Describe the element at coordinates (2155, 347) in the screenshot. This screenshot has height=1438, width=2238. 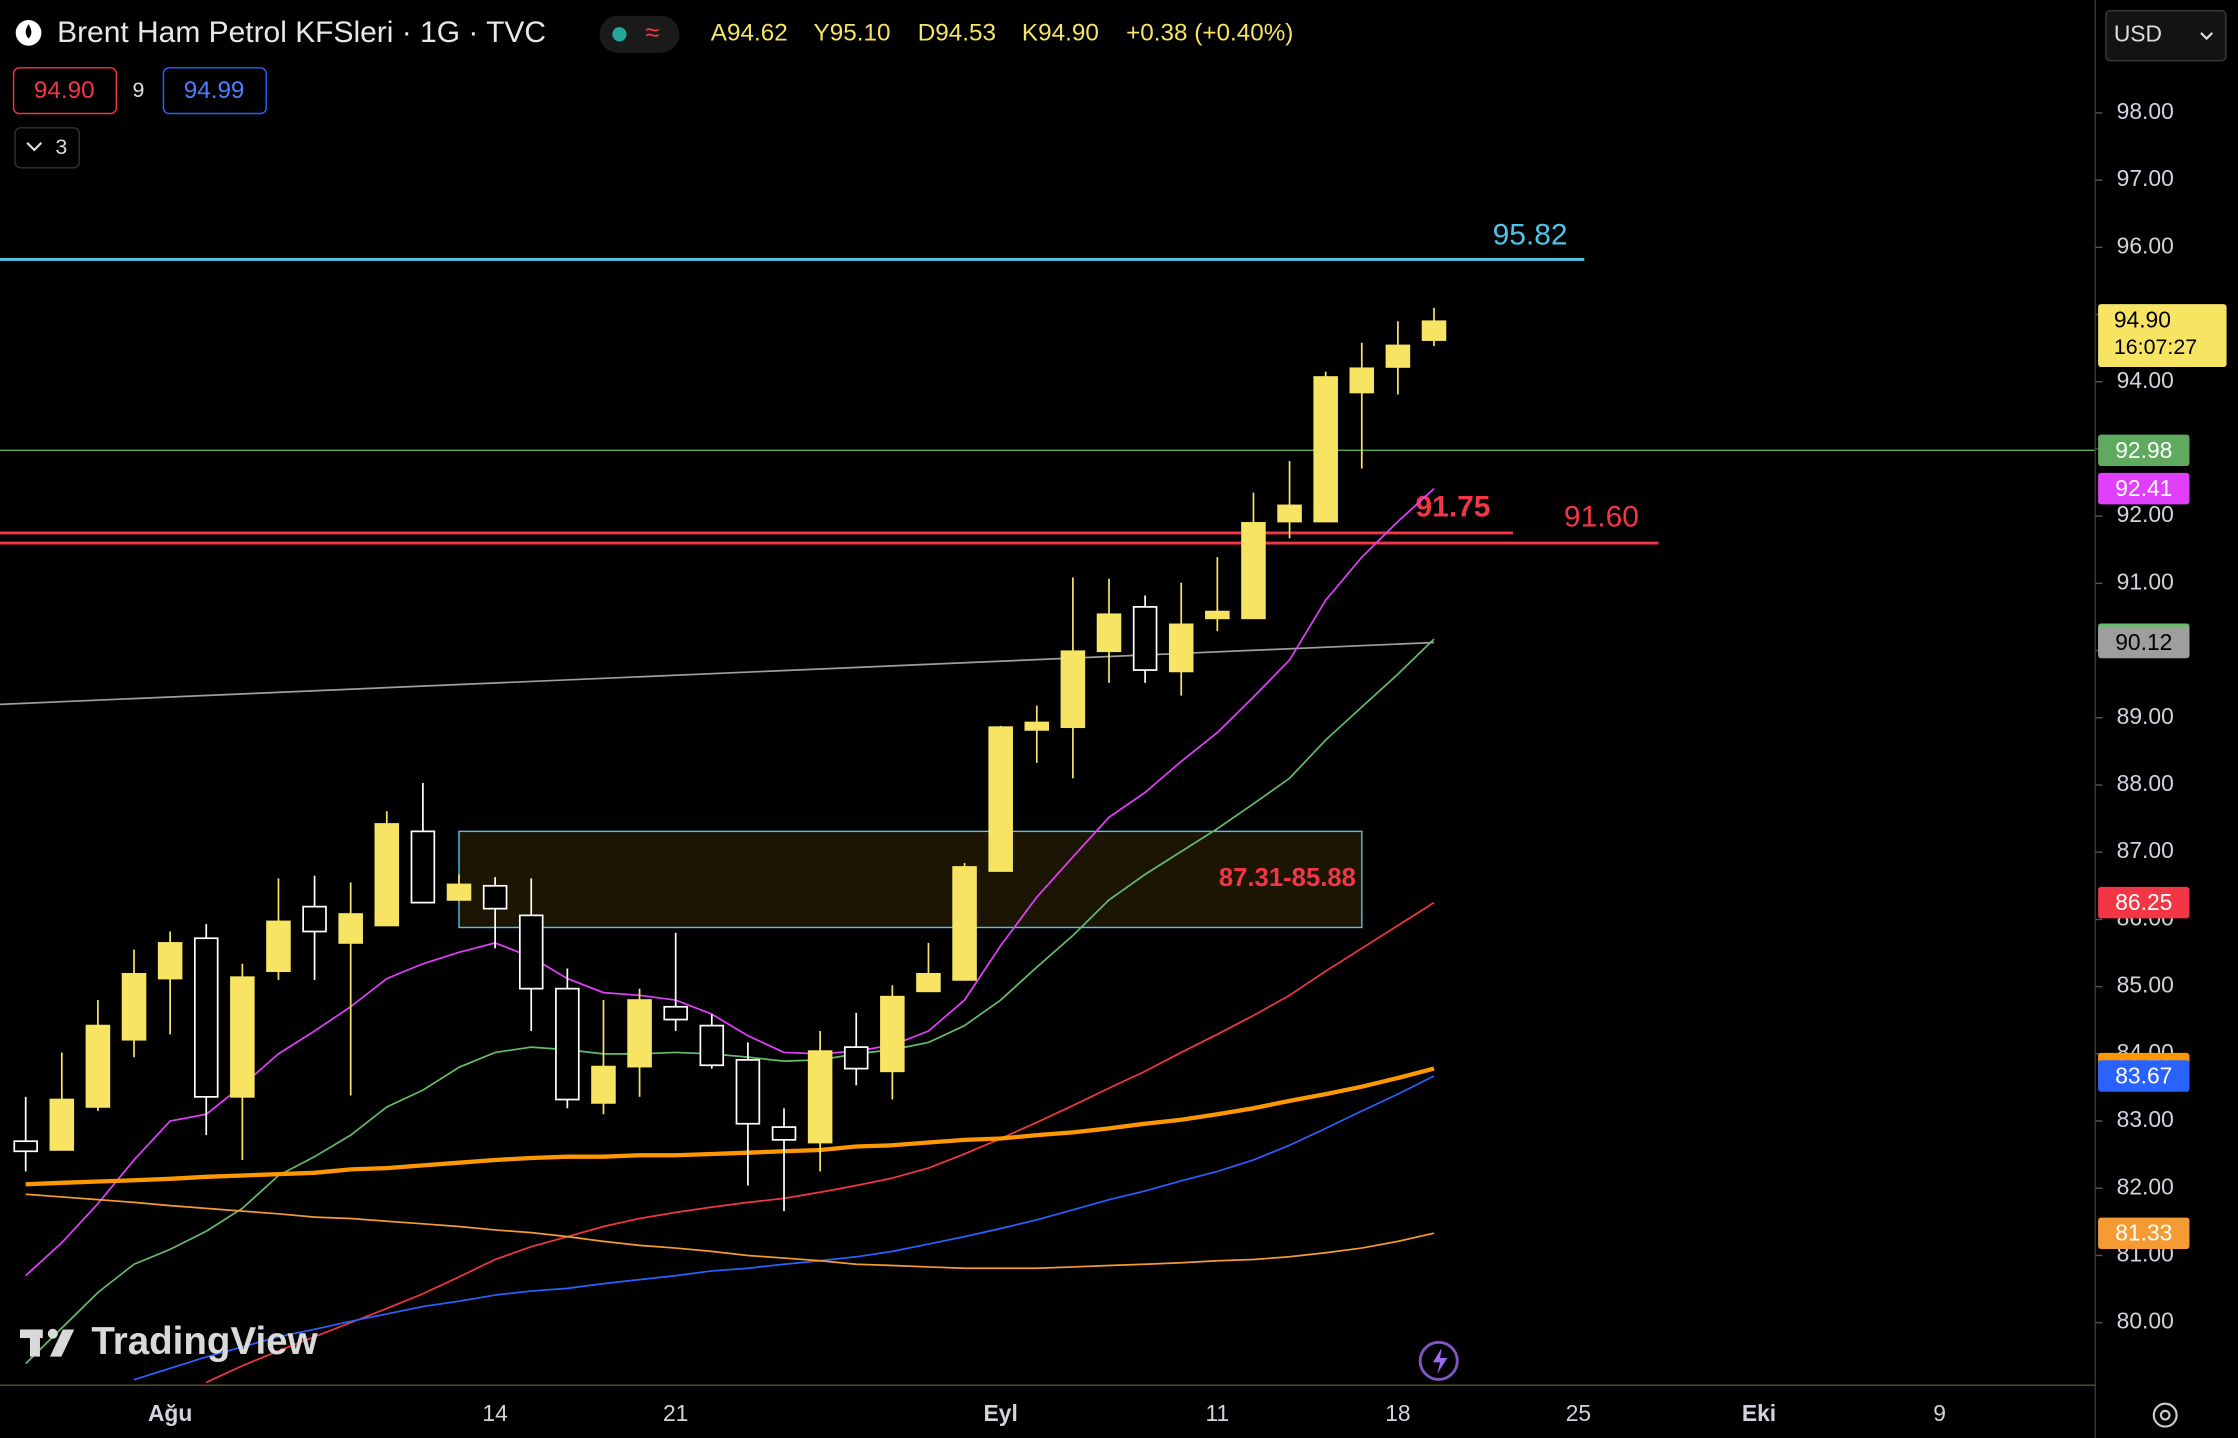
I see `countdown: 16:07:27` at that location.